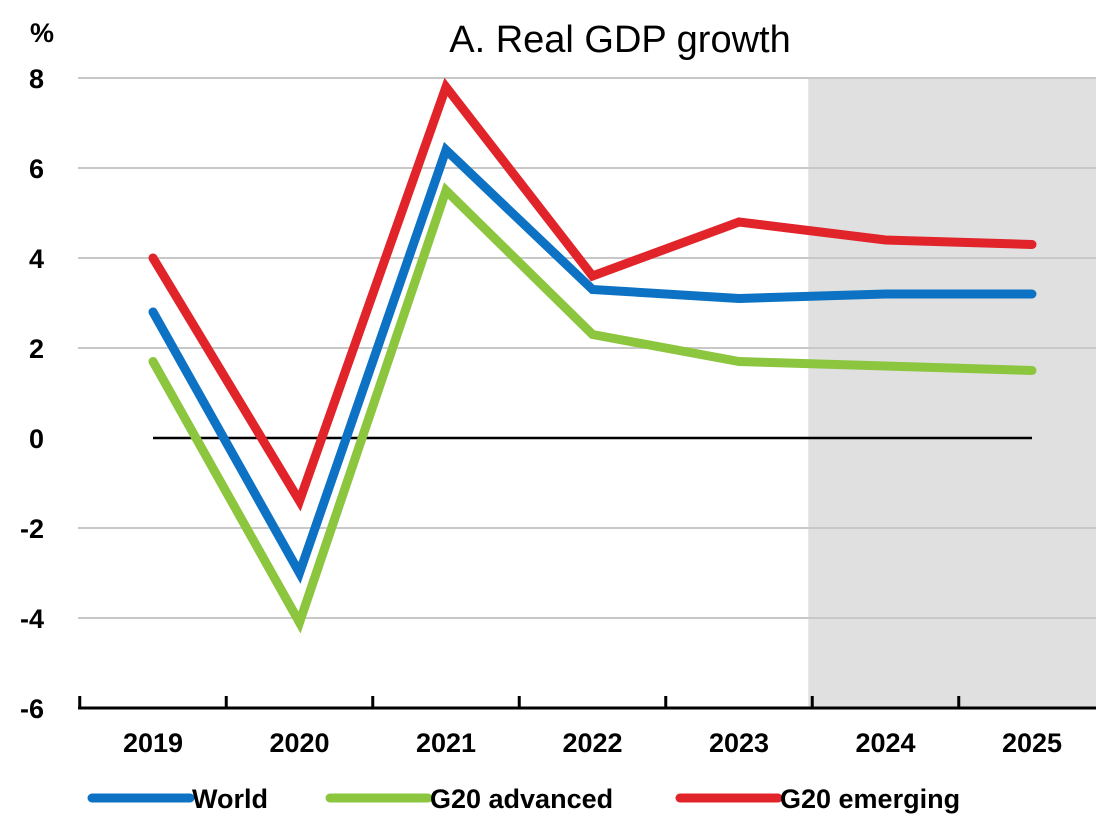 This screenshot has width=1096, height=822. Describe the element at coordinates (42, 33) in the screenshot. I see `y-axis-label: %` at that location.